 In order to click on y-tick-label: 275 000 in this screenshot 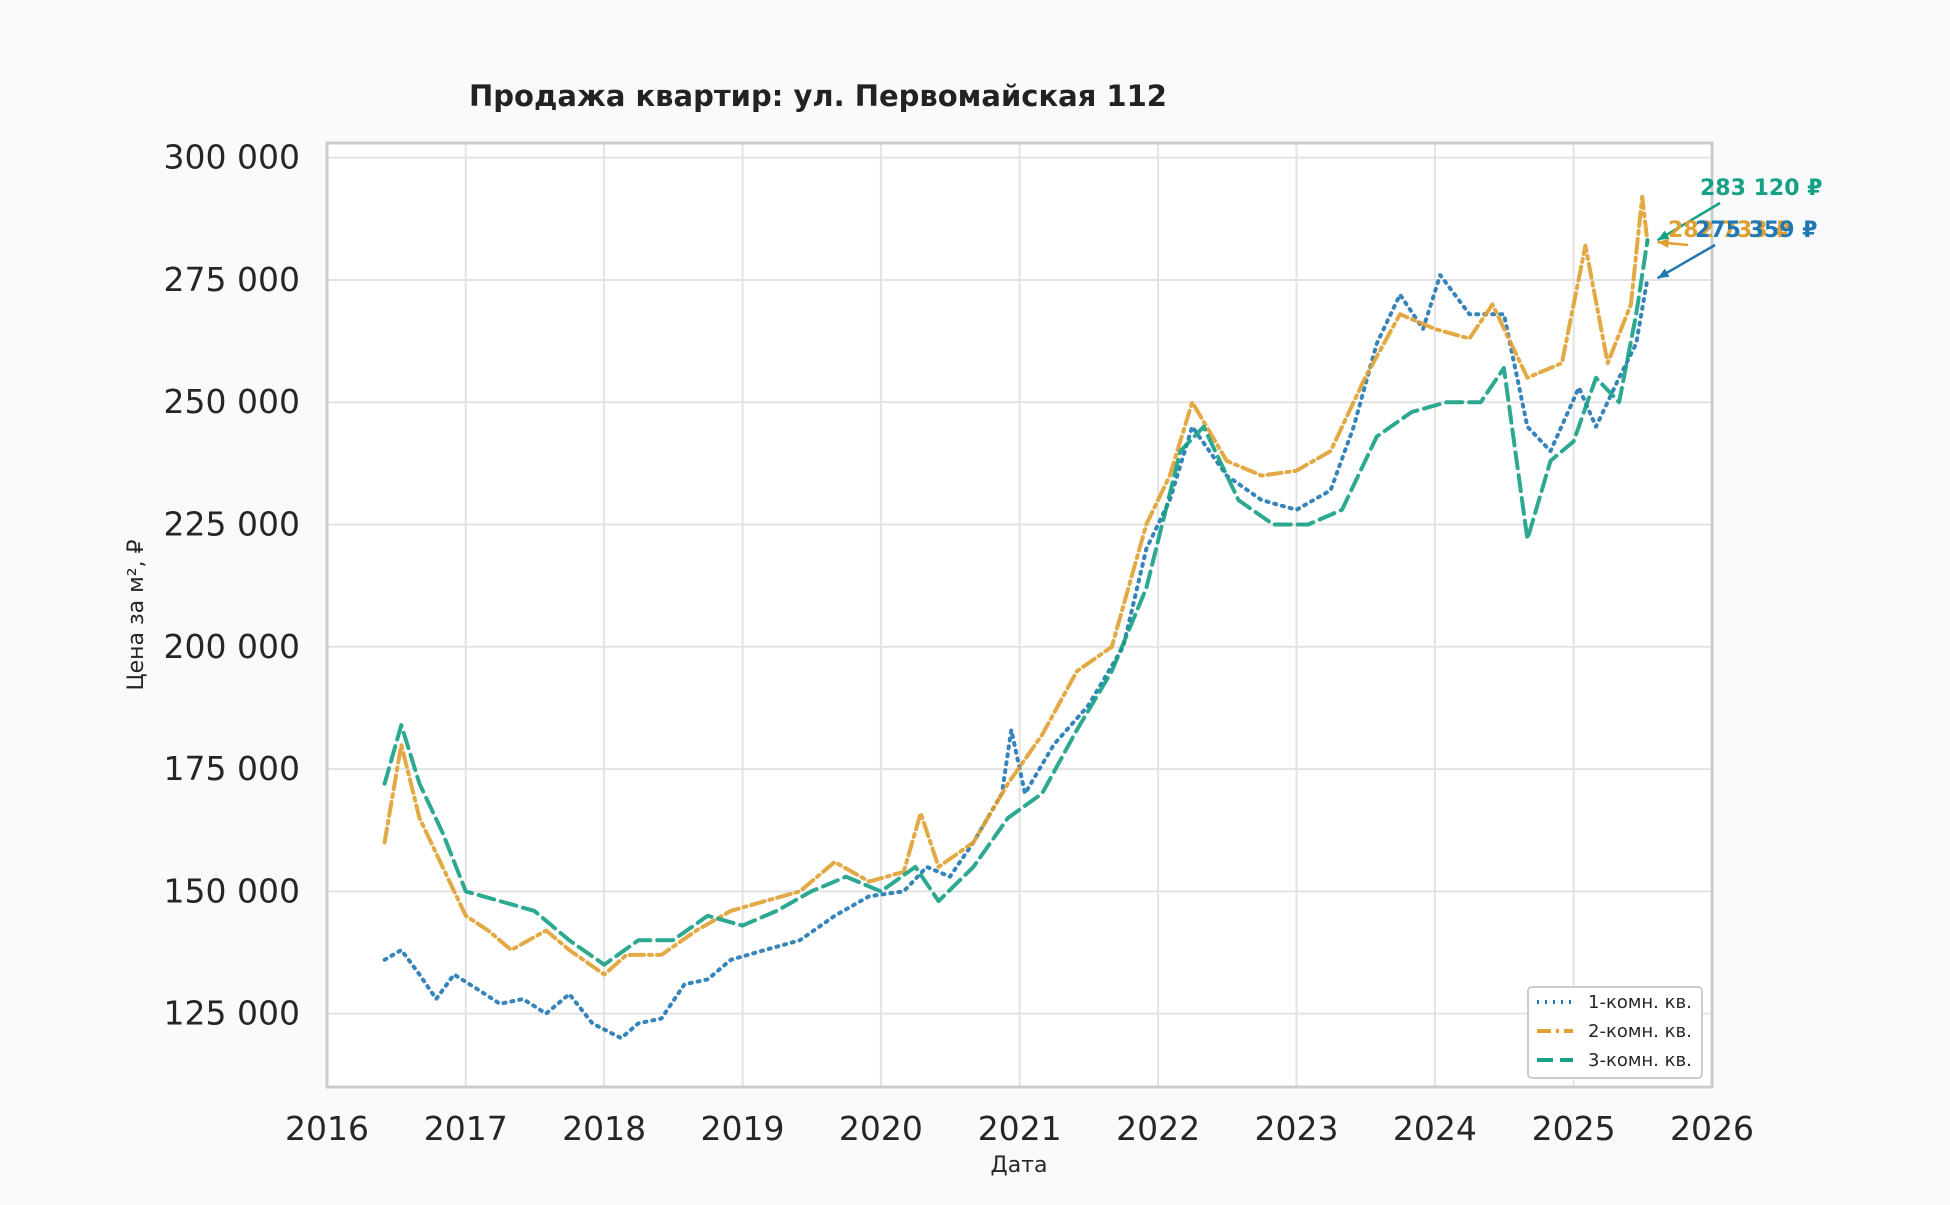, I will do `click(232, 279)`.